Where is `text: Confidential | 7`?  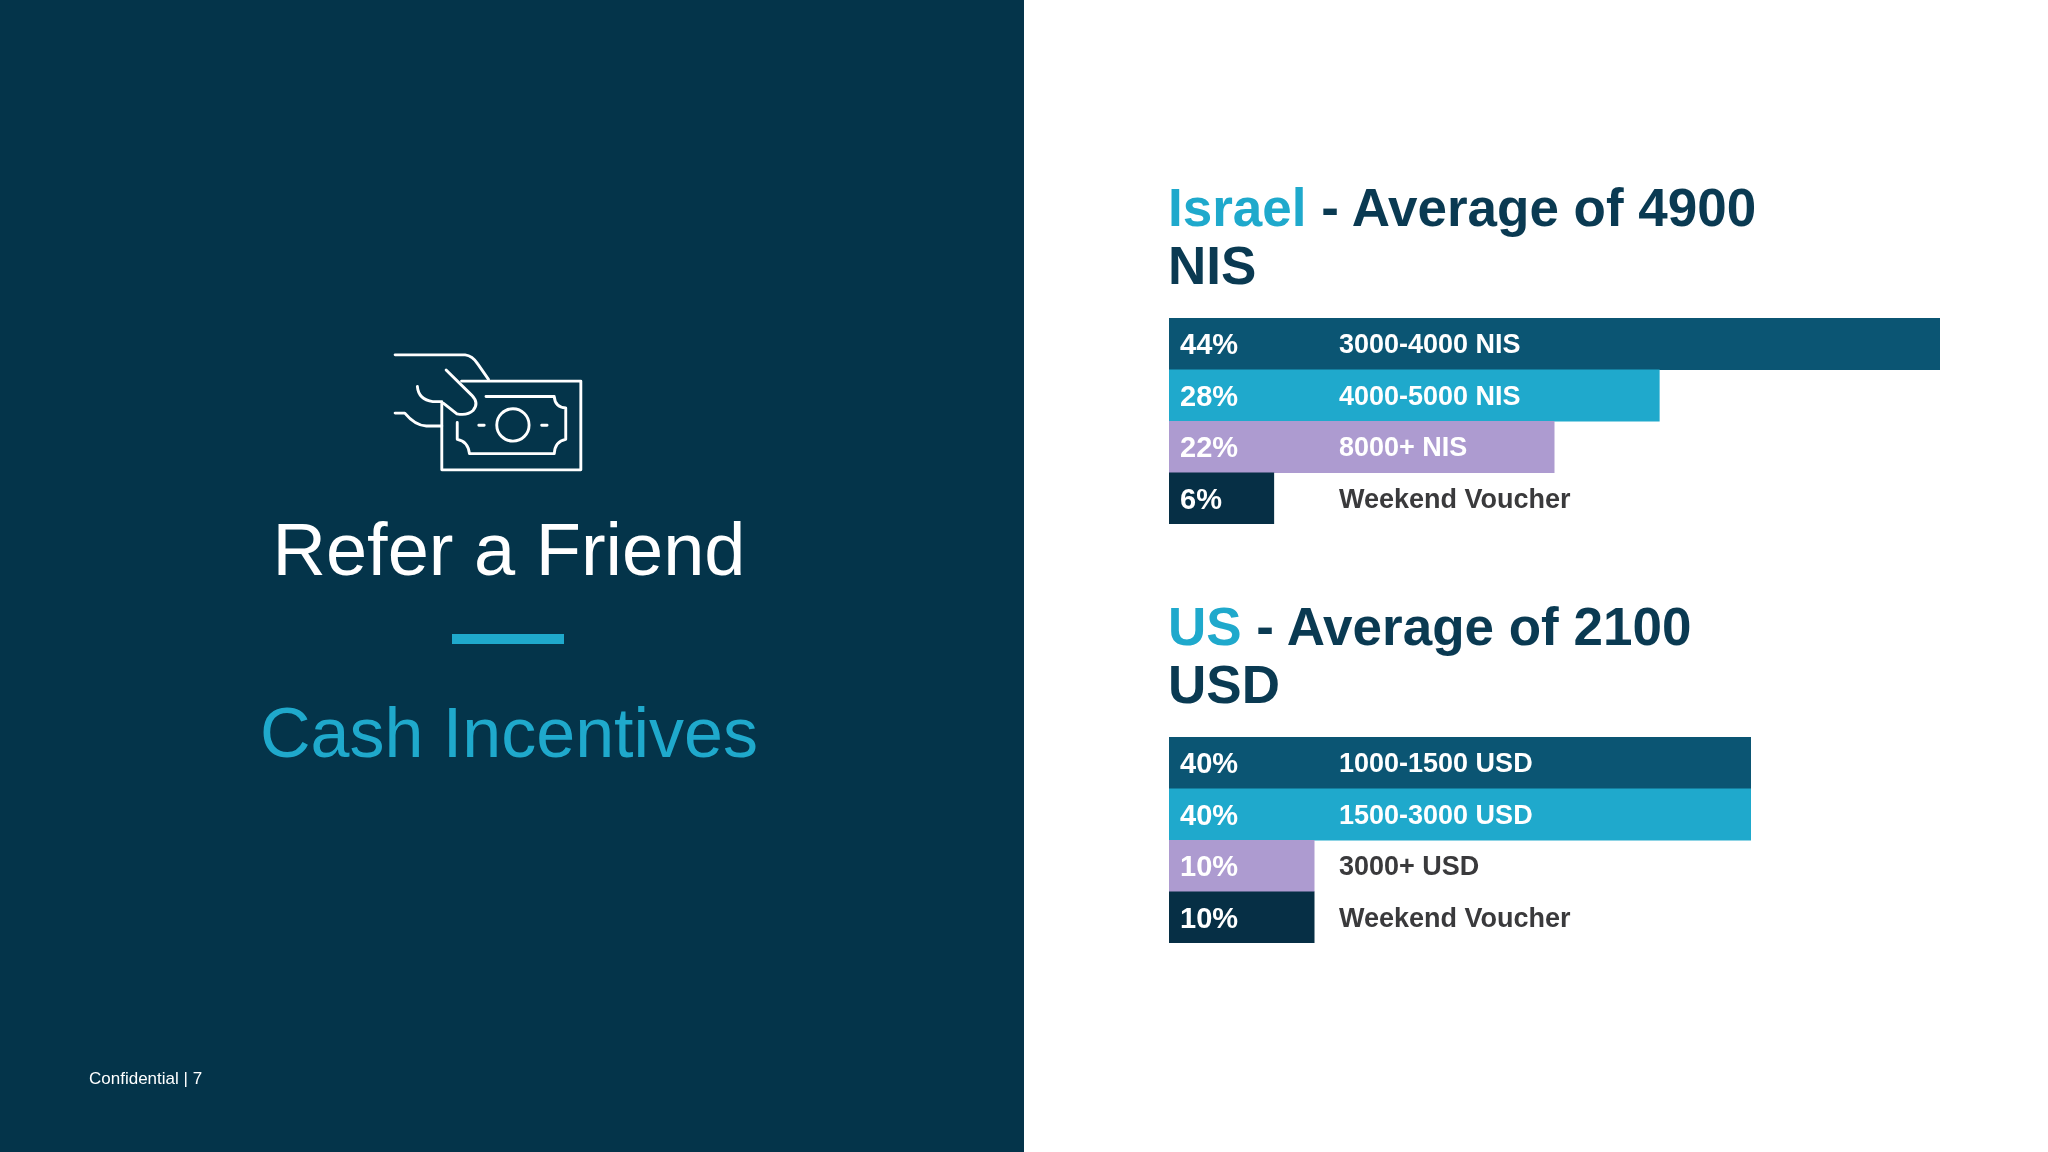
text: Confidential | 7 is located at coordinates (146, 1078).